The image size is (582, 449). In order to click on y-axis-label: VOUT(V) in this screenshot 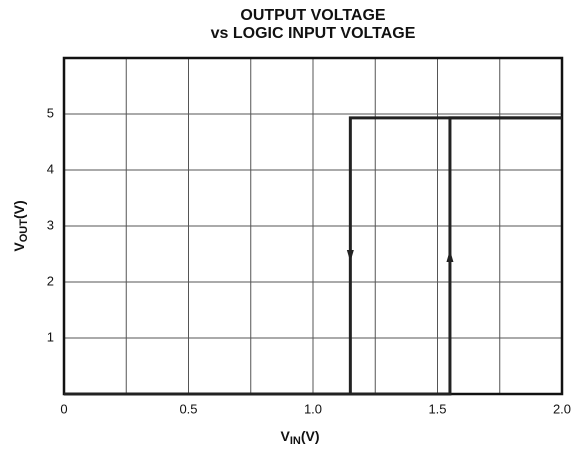, I will do `click(20, 225)`.